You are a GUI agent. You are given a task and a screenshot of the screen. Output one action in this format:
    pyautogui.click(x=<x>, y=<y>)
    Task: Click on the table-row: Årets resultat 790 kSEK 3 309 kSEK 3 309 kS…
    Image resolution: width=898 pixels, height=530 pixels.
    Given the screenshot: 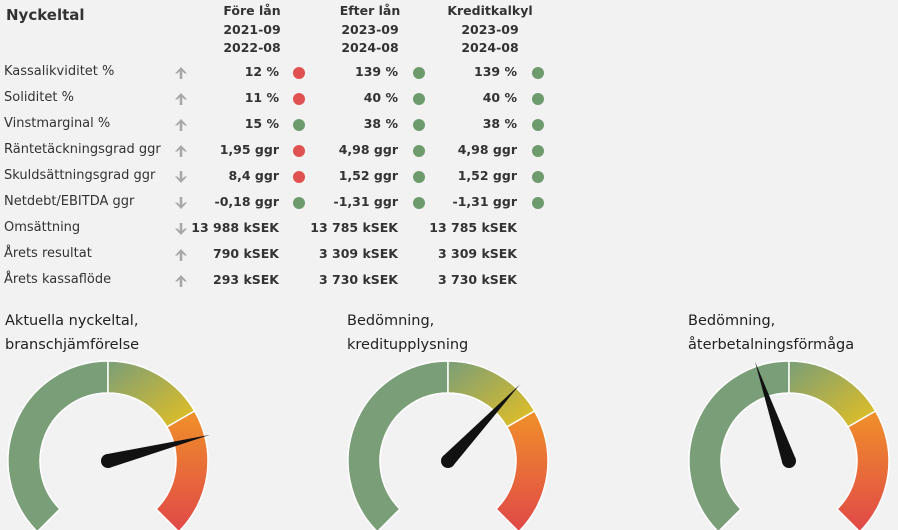 What is the action you would take?
    pyautogui.click(x=449, y=255)
    